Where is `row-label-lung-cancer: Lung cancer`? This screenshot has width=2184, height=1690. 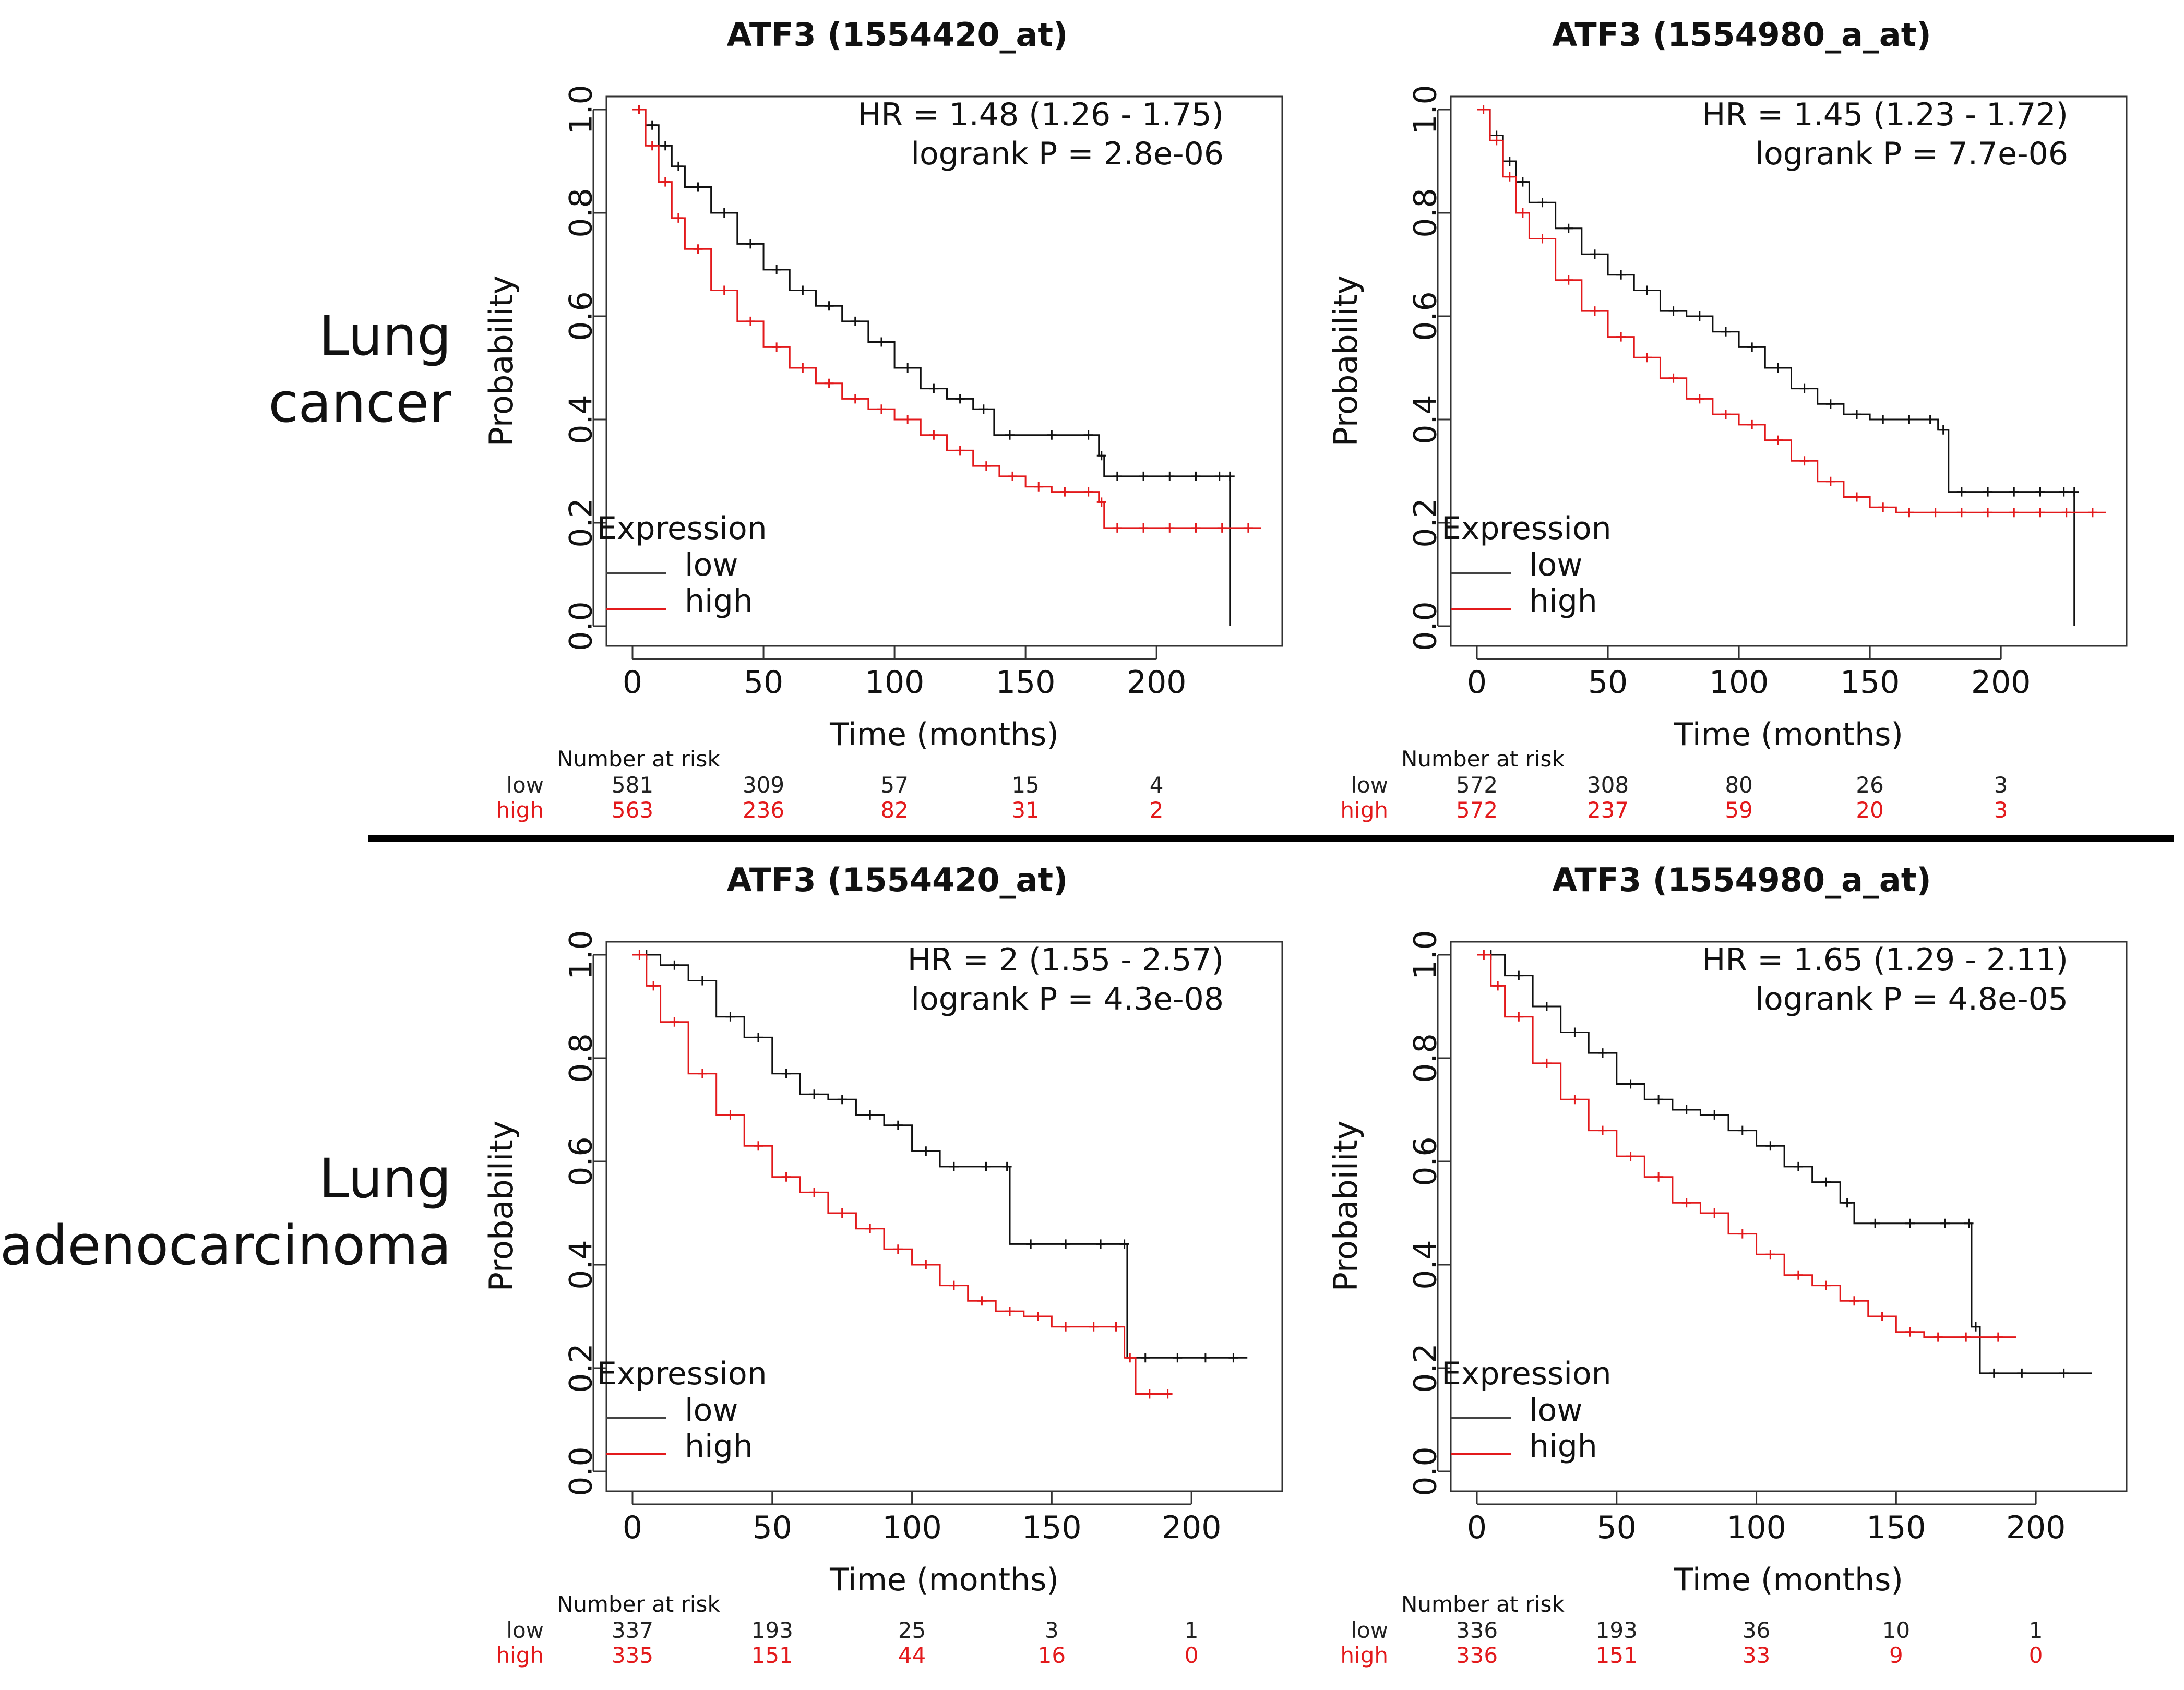
row-label-lung-cancer: Lung cancer is located at coordinates (359, 369).